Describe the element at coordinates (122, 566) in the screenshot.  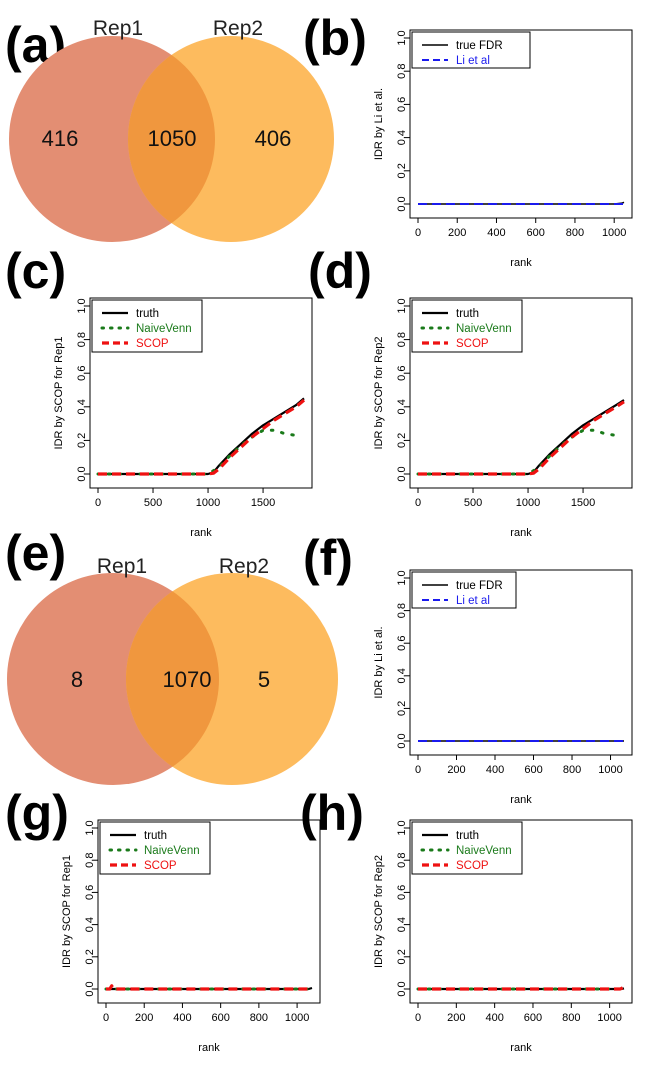
I see `venn-e-rep1-label: Rep1` at that location.